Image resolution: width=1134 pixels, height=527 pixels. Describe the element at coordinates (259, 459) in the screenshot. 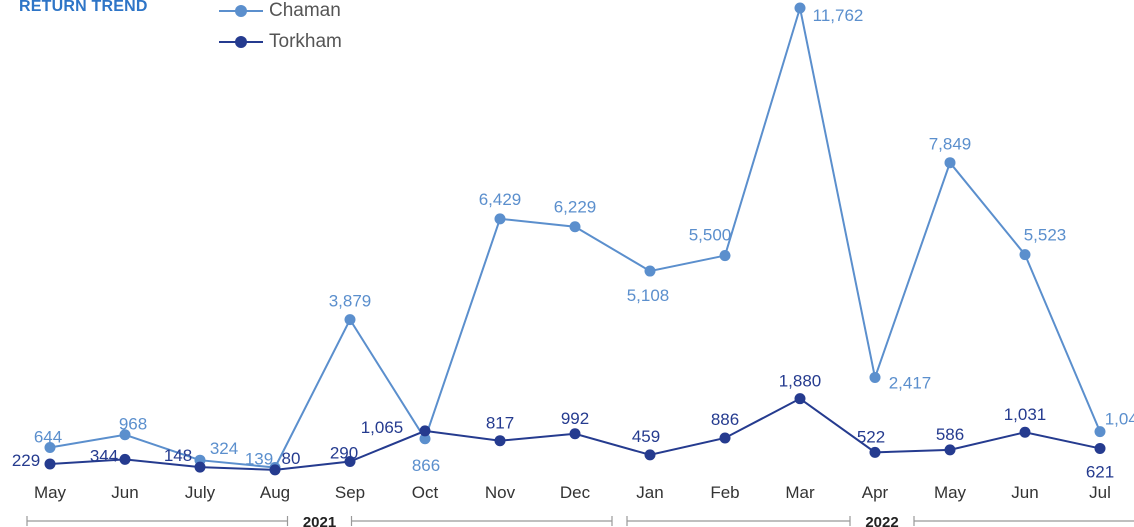

I see `data-label-chaman: 139` at that location.